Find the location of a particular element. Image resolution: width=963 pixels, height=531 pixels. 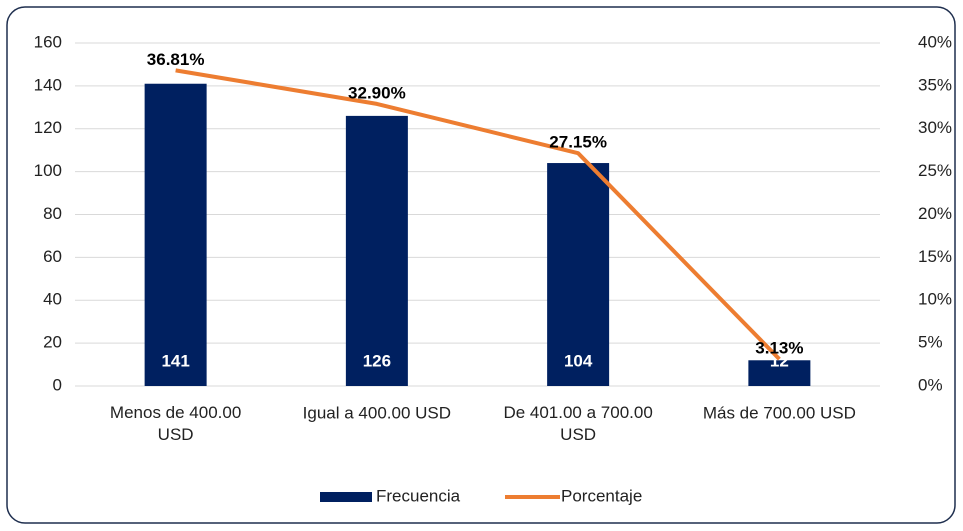

y-tick-label: 100 is located at coordinates (48, 170).